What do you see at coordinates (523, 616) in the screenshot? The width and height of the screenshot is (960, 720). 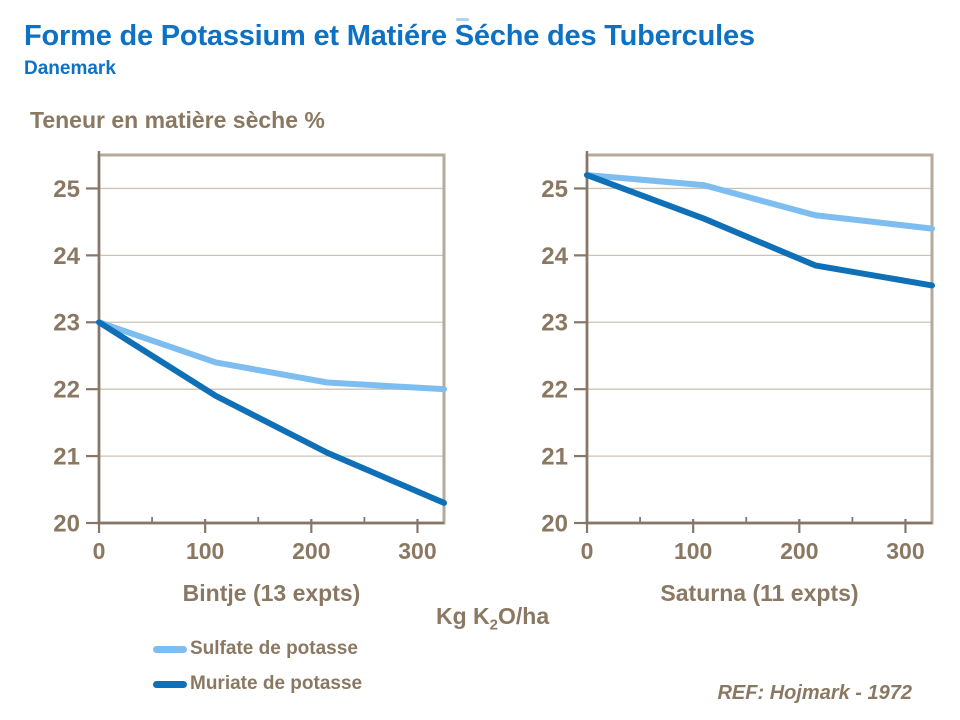 I see `x-axis-title-post: O/ha` at bounding box center [523, 616].